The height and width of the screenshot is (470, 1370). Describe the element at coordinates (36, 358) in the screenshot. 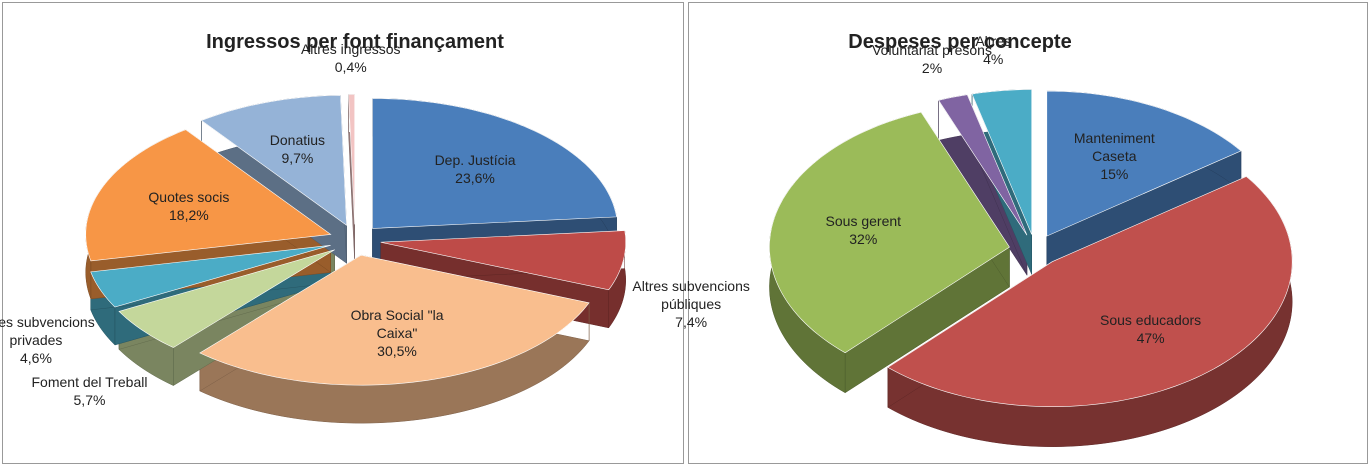

I see `slice-value-label: 4,6%` at that location.